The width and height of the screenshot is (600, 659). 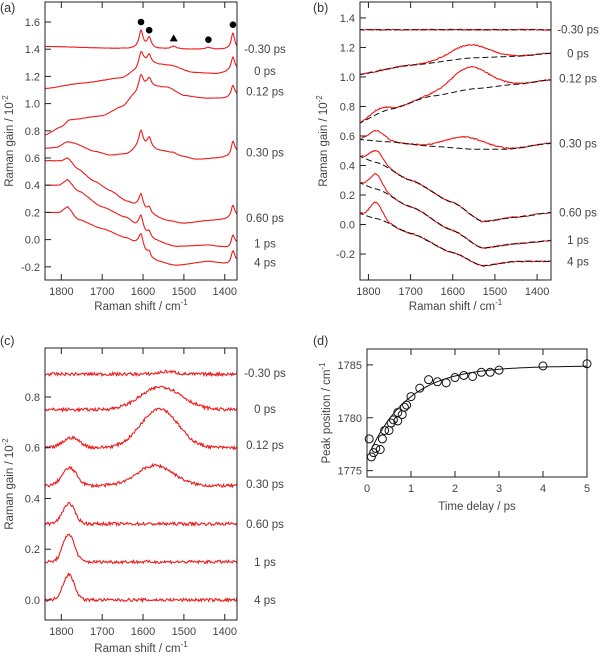 I want to click on fit-curve, so click(x=478, y=407).